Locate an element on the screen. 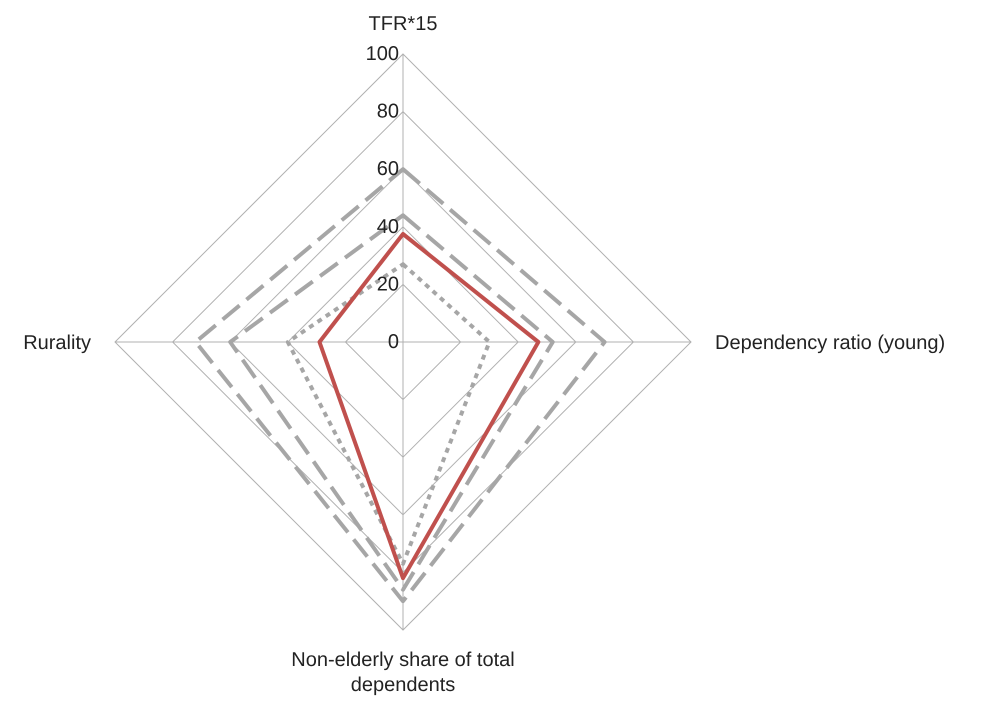 The width and height of the screenshot is (992, 714). spoke-label: Non-elderly share of total dependents is located at coordinates (403, 672).